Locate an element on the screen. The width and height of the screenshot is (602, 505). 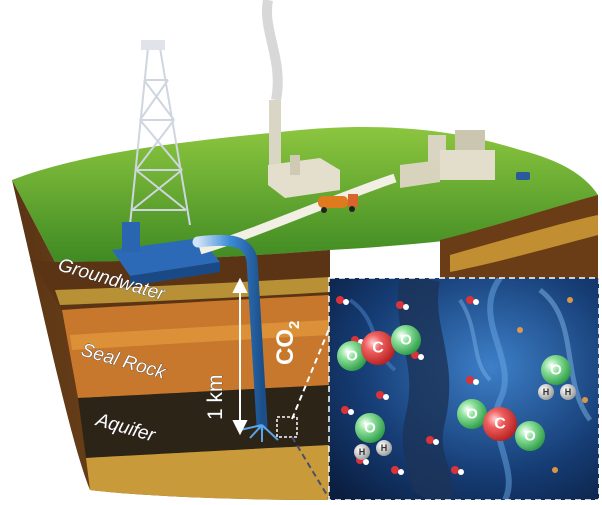
water-molecule-2: O H H is located at coordinates (557, 377).